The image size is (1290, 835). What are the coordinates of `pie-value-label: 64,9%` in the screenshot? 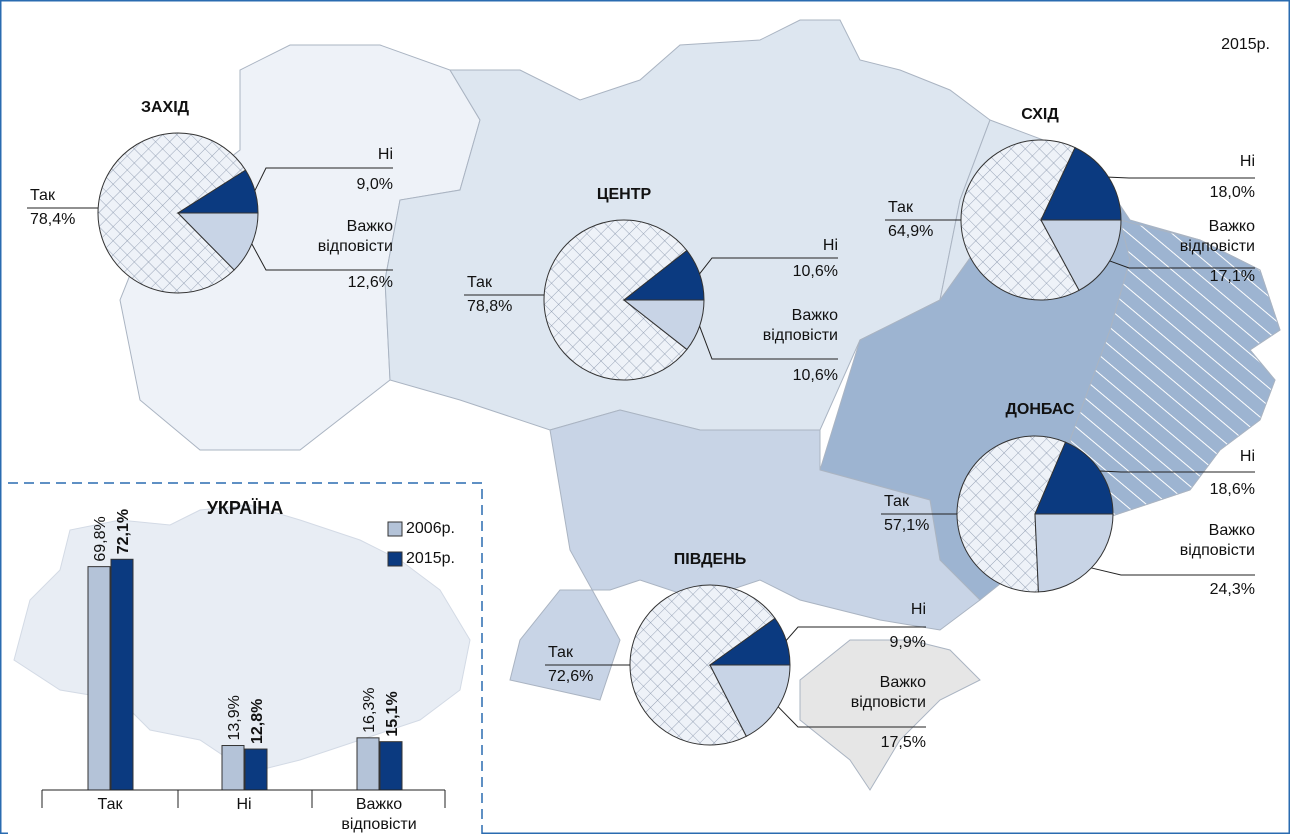 It's located at (911, 231).